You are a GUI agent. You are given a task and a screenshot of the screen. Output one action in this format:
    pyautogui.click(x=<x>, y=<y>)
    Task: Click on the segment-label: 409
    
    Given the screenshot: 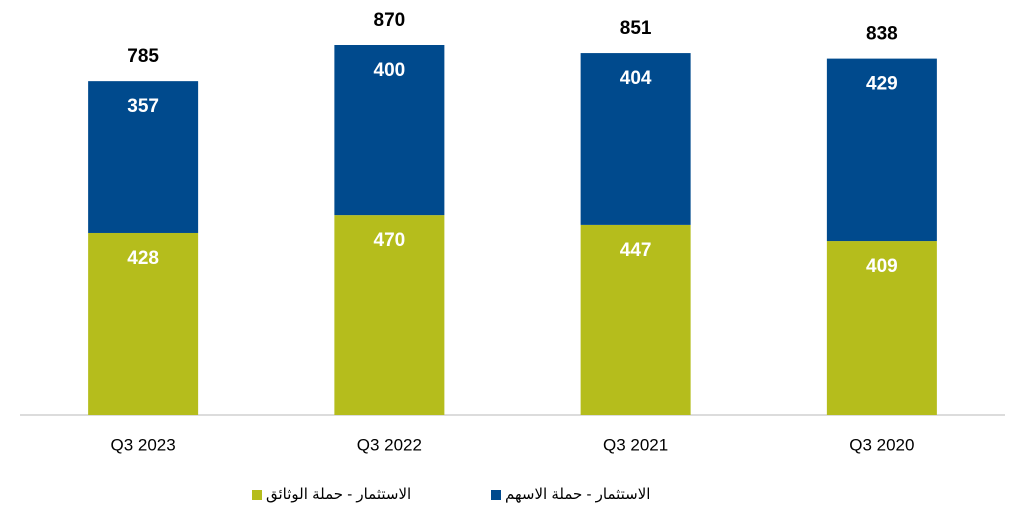 What is the action you would take?
    pyautogui.click(x=882, y=266)
    